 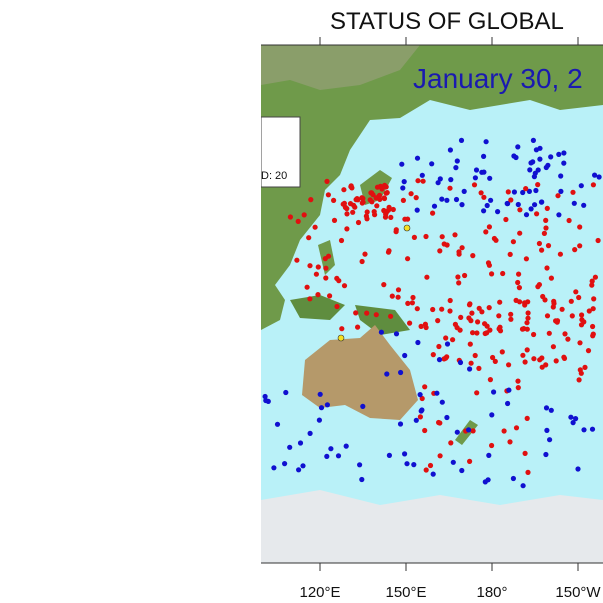 I want to click on land-australia, so click(x=360, y=372).